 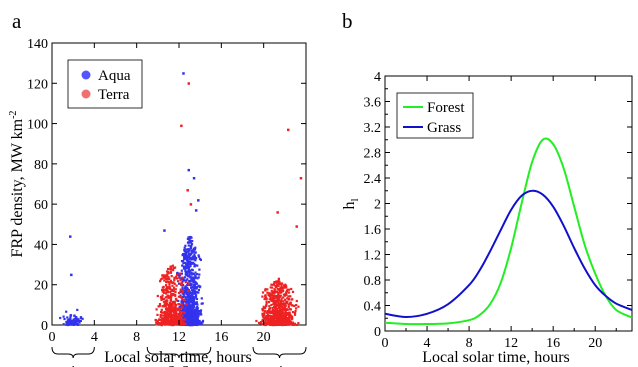 I want to click on panel-b-x-tick-label: 8, so click(x=469, y=343).